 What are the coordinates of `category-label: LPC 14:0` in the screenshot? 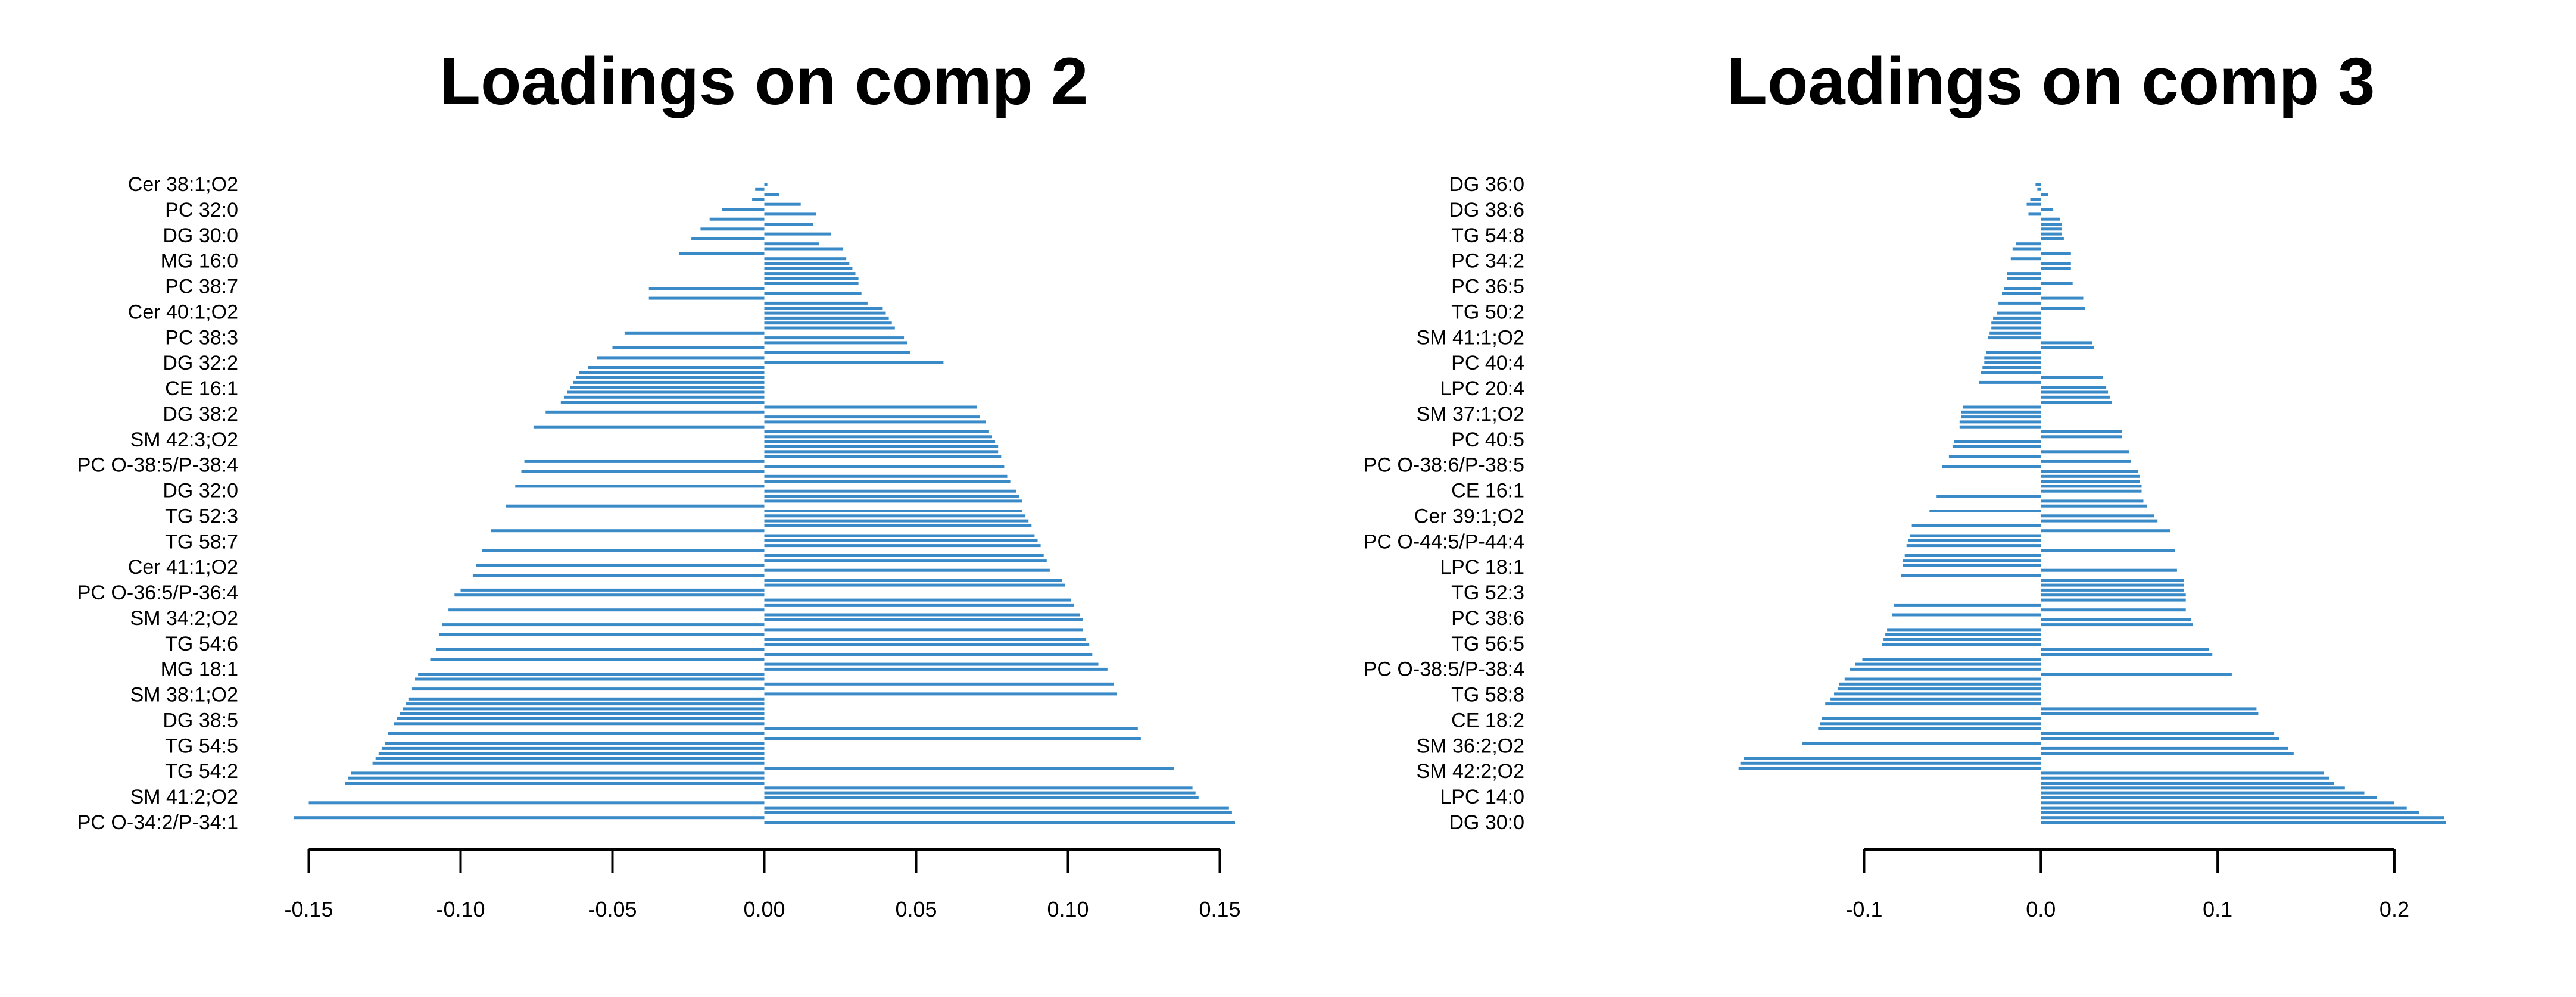 It's located at (1482, 797).